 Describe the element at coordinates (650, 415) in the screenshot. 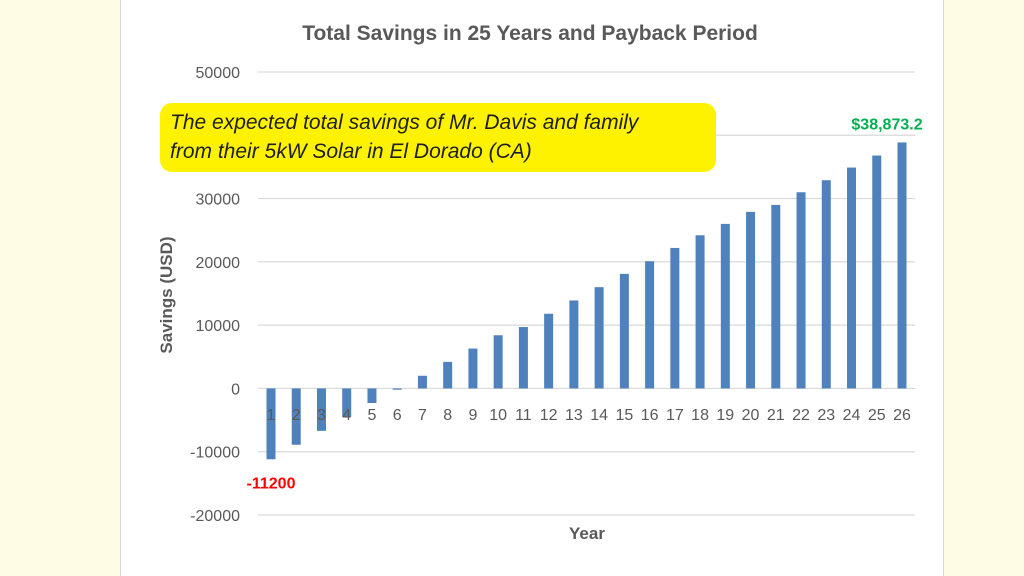

I see `x-tick-label: 16` at that location.